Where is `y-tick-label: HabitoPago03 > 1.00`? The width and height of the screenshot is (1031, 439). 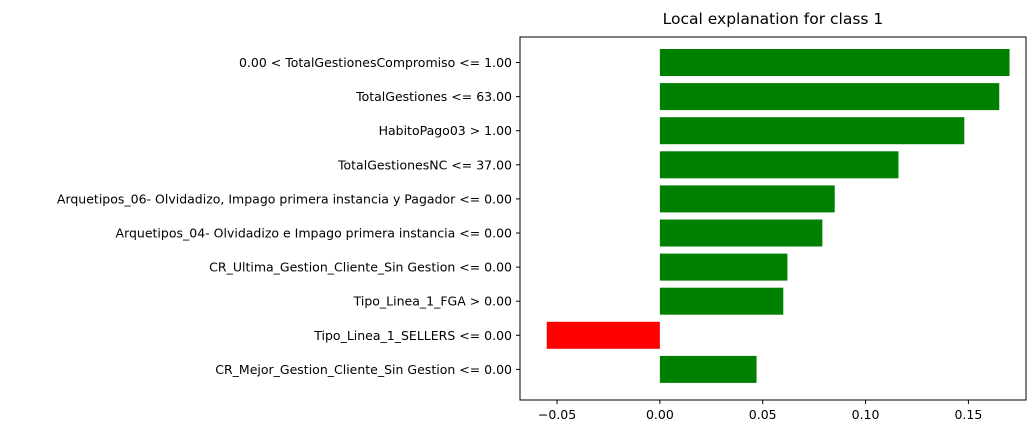
y-tick-label: HabitoPago03 > 1.00 is located at coordinates (445, 130).